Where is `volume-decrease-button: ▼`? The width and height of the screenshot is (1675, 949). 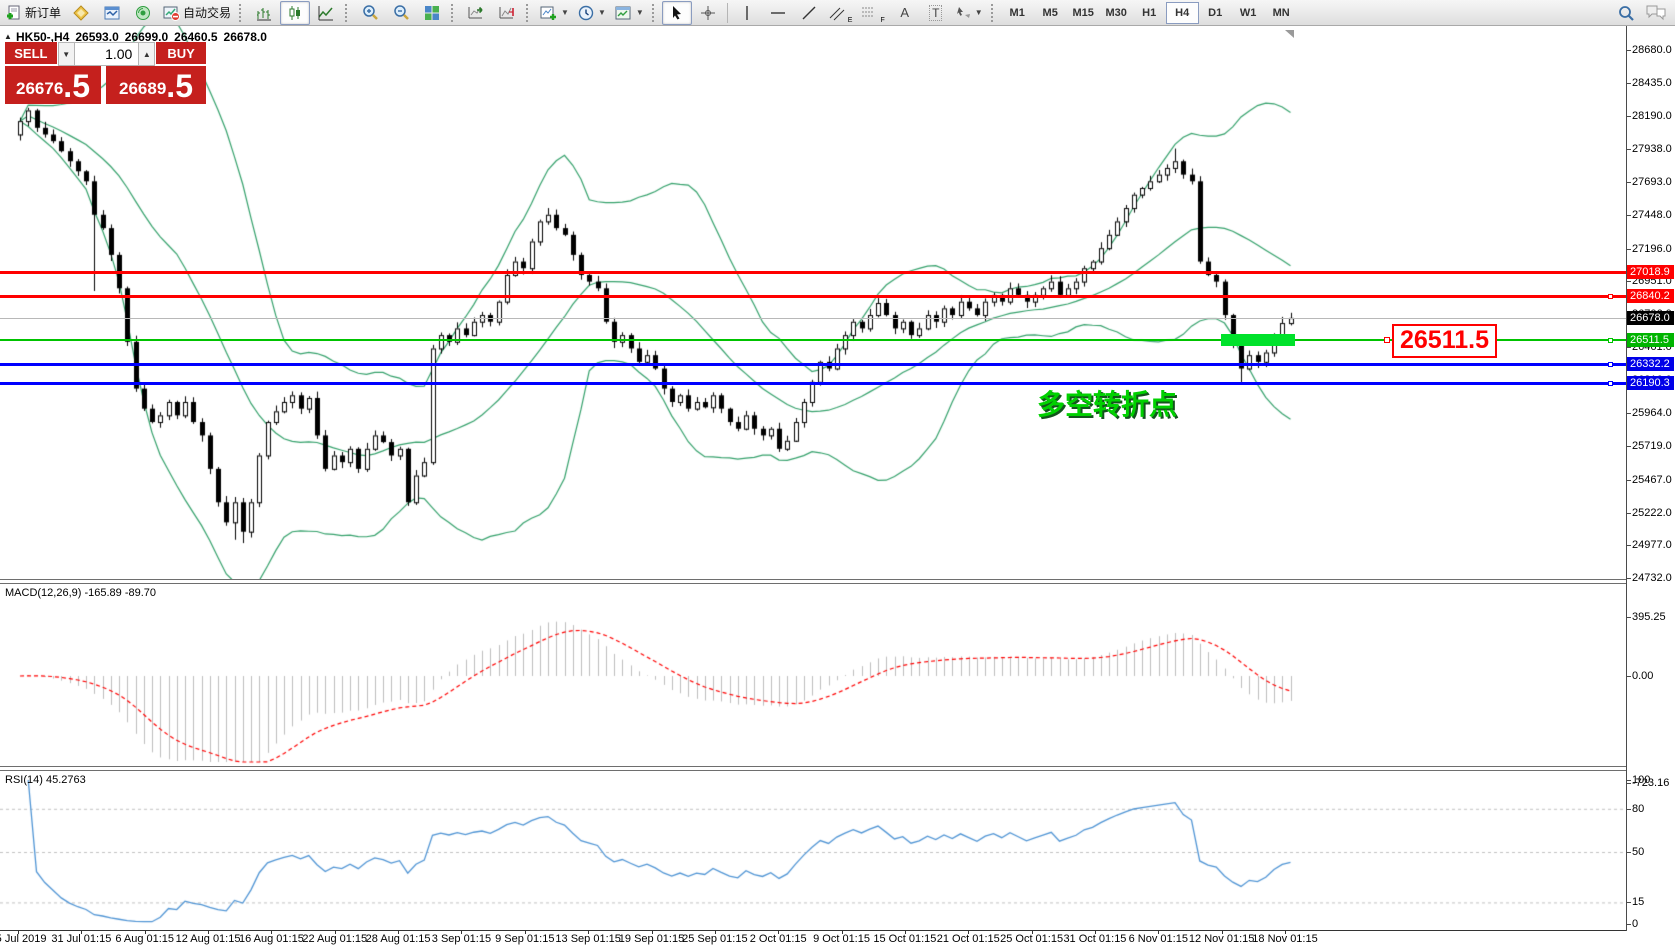
volume-decrease-button: ▼ is located at coordinates (66, 54).